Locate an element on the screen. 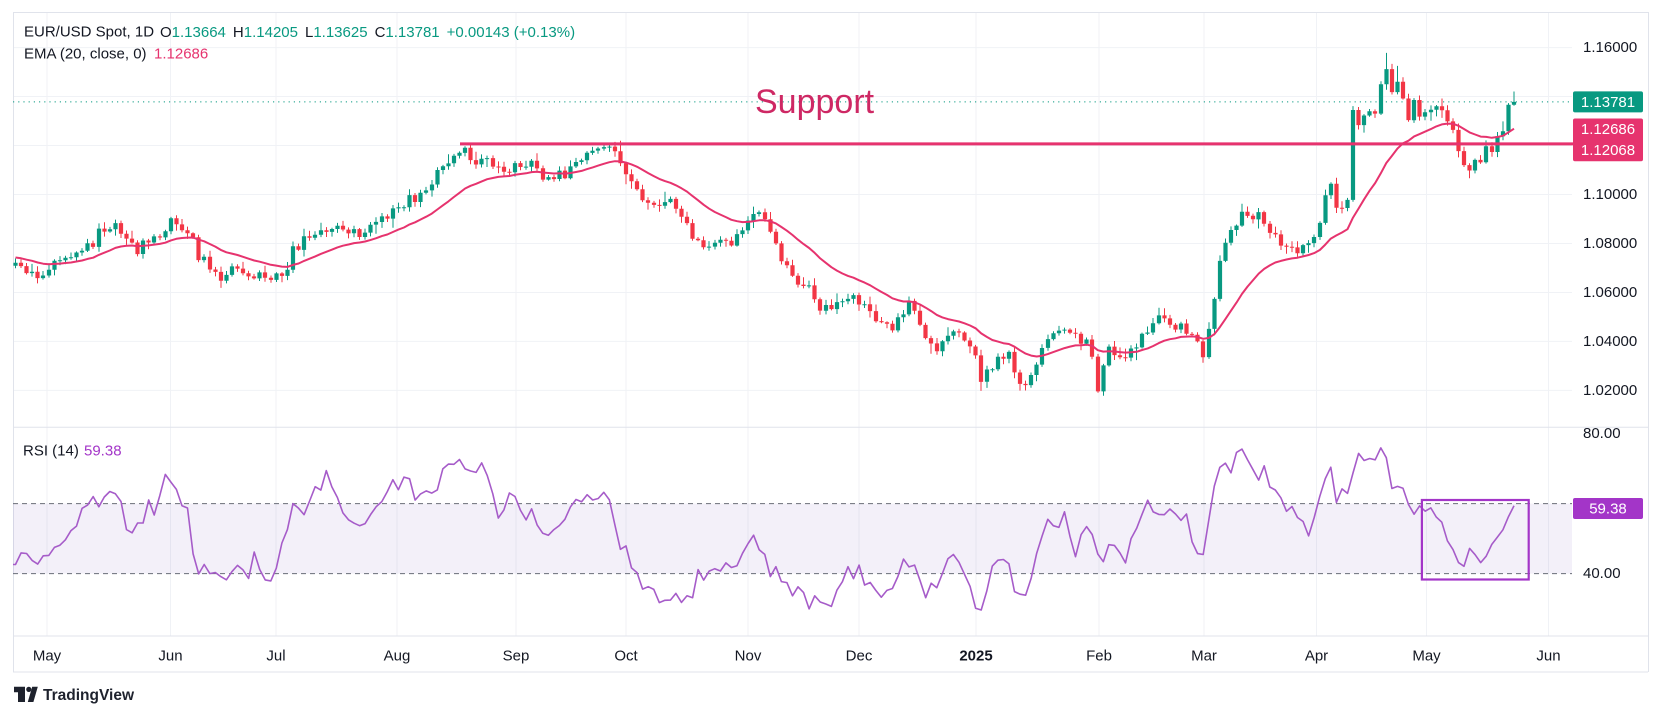  svg-text: RSI (14) is located at coordinates (51, 451).